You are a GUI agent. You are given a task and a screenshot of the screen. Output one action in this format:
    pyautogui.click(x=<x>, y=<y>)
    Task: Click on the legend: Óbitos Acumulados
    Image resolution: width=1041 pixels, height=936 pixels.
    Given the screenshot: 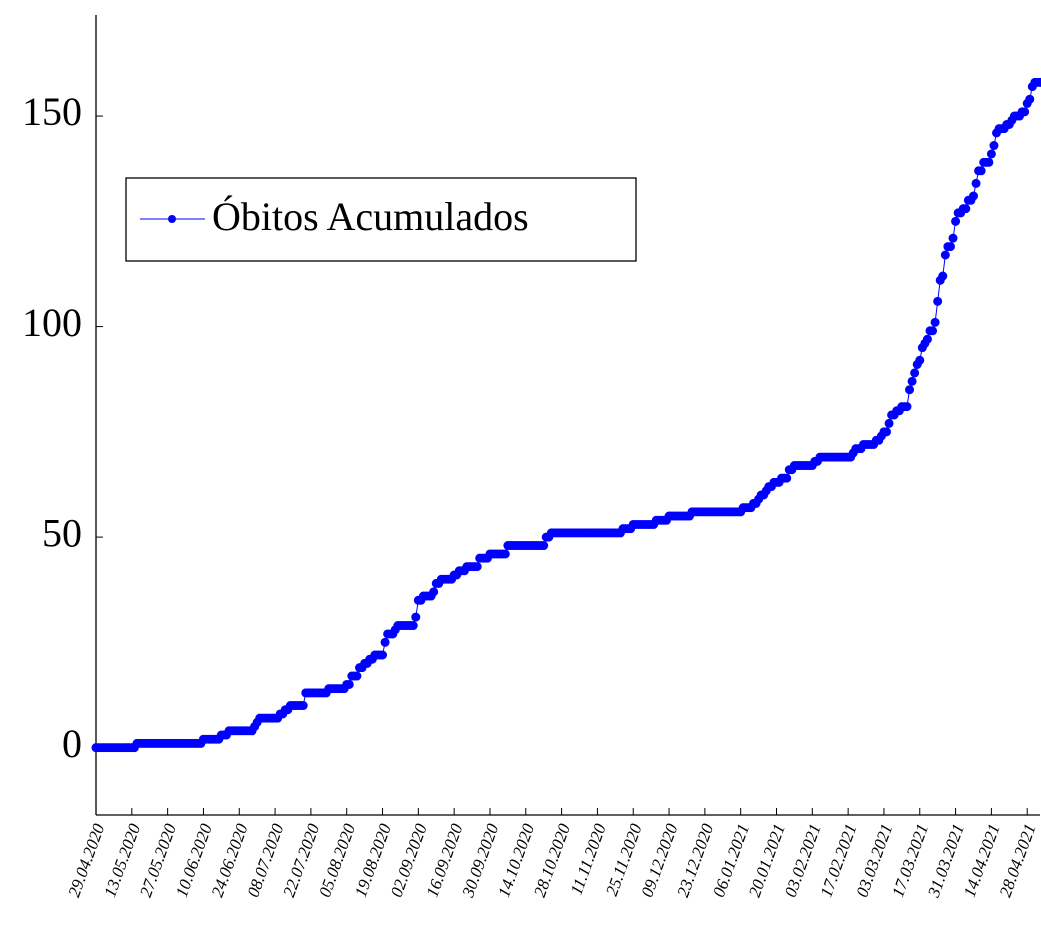 What is the action you would take?
    pyautogui.click(x=381, y=219)
    